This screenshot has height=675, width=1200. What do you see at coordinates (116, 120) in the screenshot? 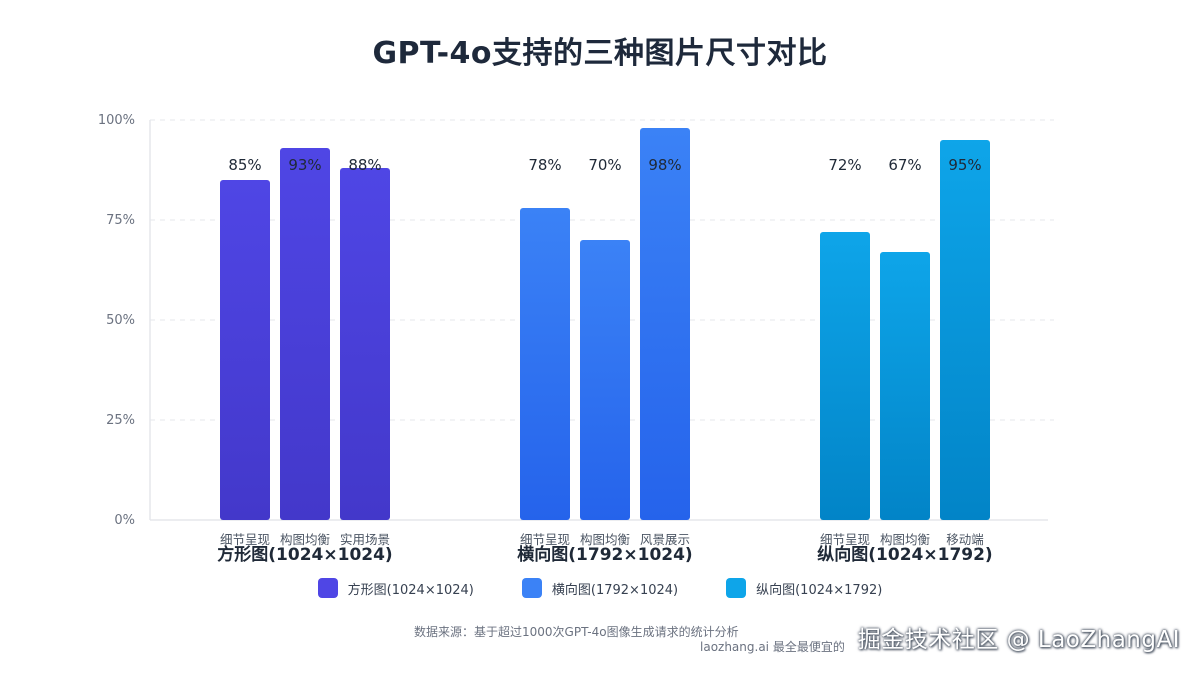
I see `y-tick-label: 100%` at bounding box center [116, 120].